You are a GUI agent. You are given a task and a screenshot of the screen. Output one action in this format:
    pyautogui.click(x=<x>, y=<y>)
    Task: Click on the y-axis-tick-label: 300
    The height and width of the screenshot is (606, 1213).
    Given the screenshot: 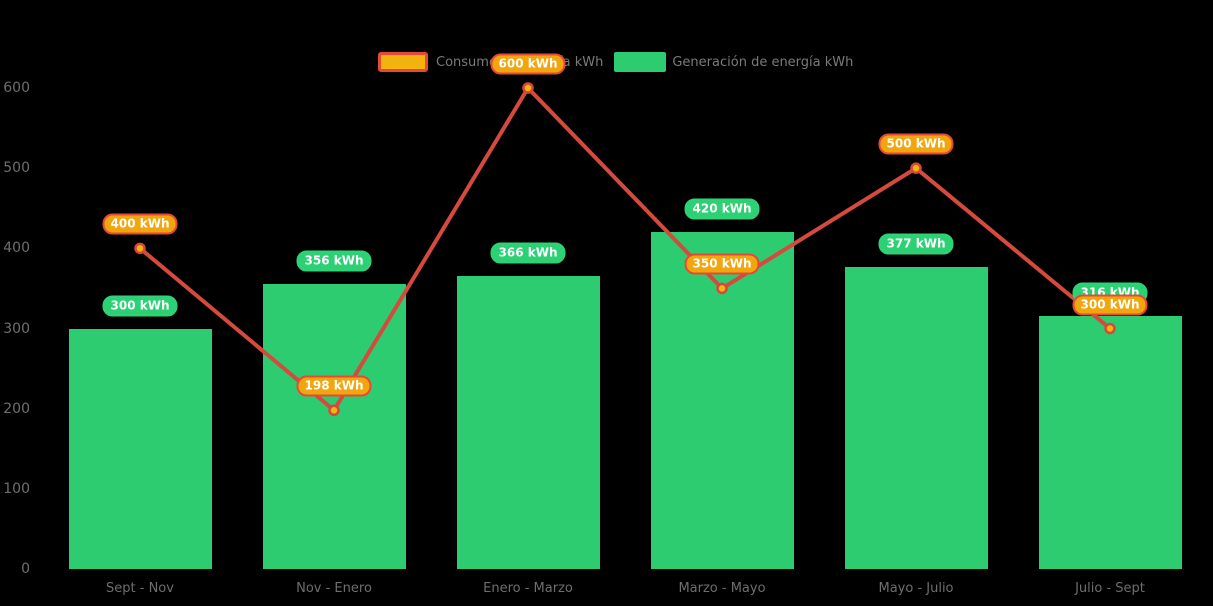 What is the action you would take?
    pyautogui.click(x=16, y=328)
    